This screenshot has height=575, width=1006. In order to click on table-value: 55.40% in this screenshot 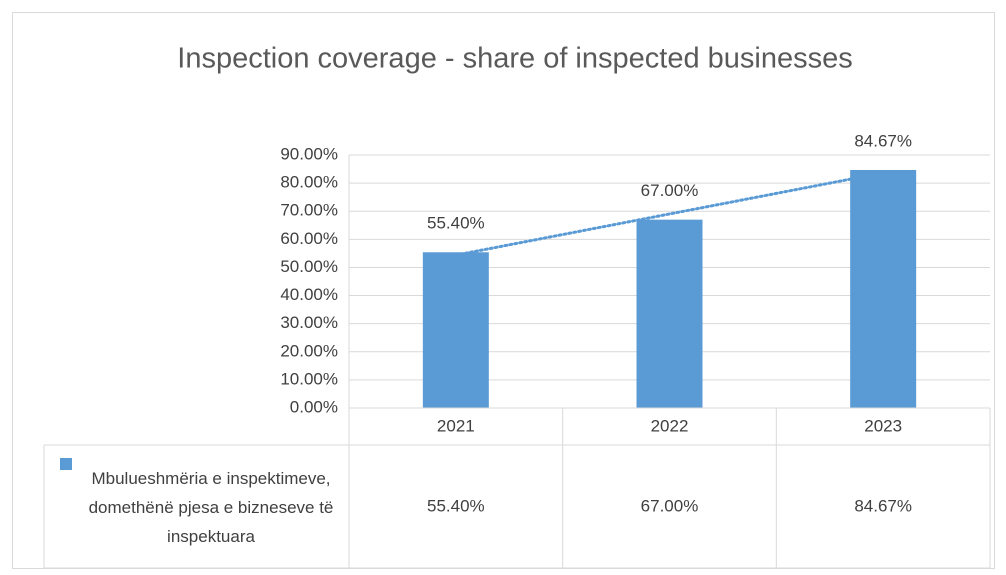, I will do `click(456, 505)`.